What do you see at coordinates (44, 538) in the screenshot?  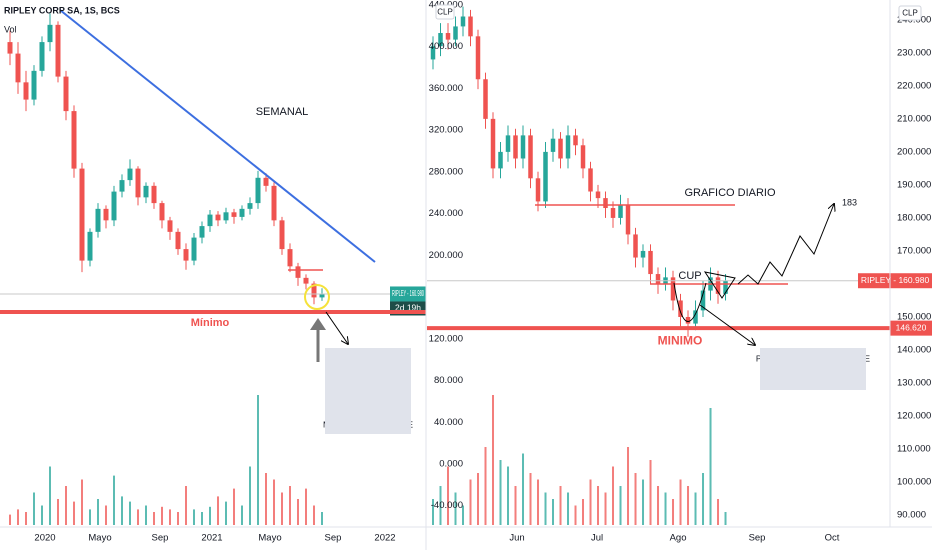 I see `x-tick-label: 2020` at bounding box center [44, 538].